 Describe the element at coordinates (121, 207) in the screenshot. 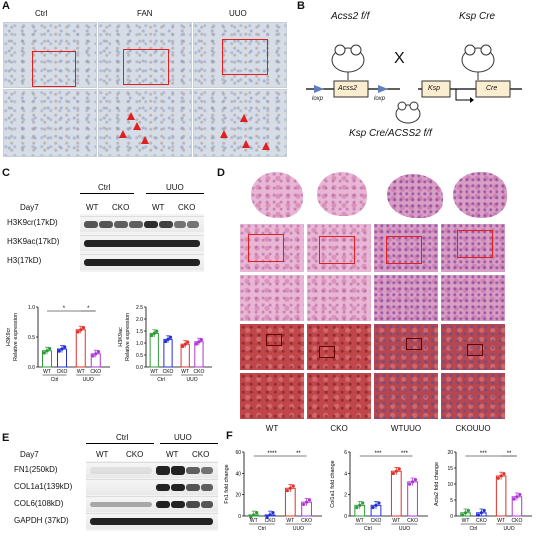

I see `c-lane-cko1: CKO` at that location.